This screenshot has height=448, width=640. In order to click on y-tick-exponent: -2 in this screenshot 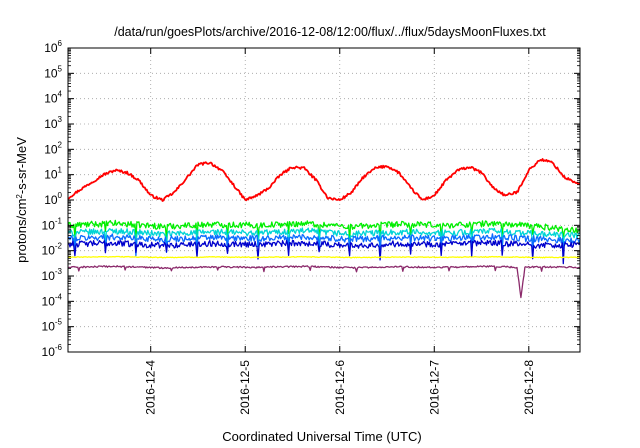, I will do `click(59, 246)`.